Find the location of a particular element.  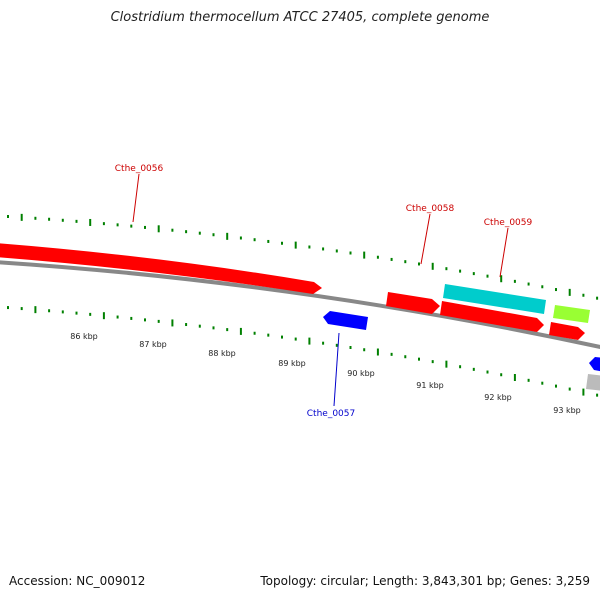

feature-gray is located at coordinates (593, 382).